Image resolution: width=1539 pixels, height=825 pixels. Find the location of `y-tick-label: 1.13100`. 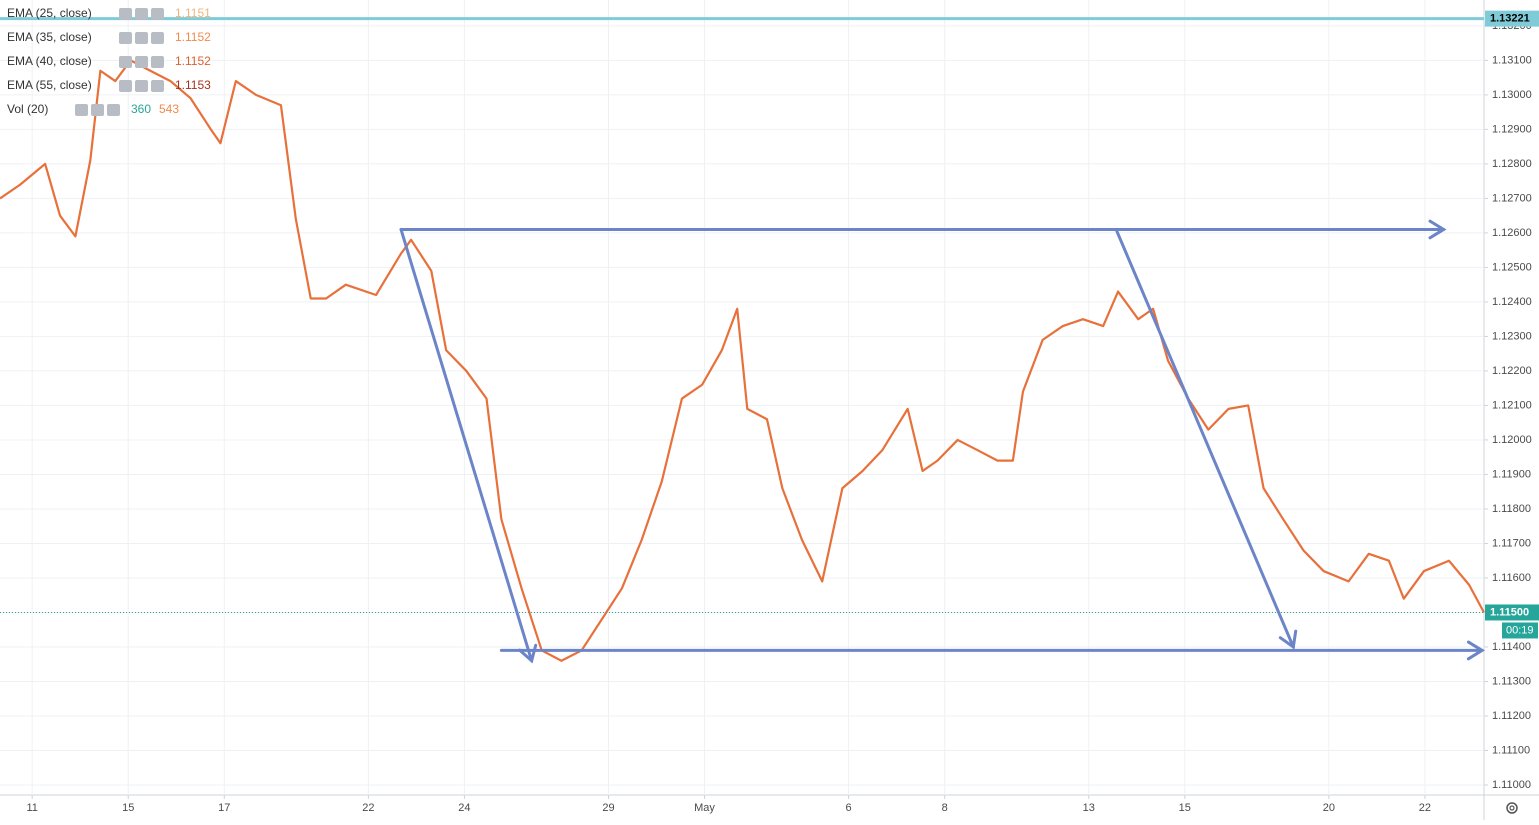

y-tick-label: 1.13100 is located at coordinates (1512, 60).